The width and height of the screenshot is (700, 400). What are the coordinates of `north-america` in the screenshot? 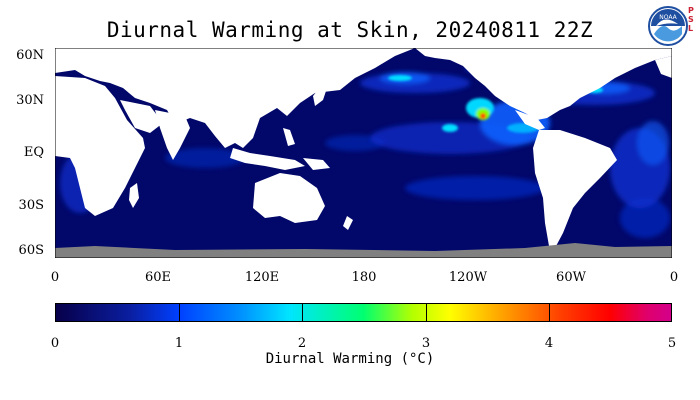 It's located at (543, 84).